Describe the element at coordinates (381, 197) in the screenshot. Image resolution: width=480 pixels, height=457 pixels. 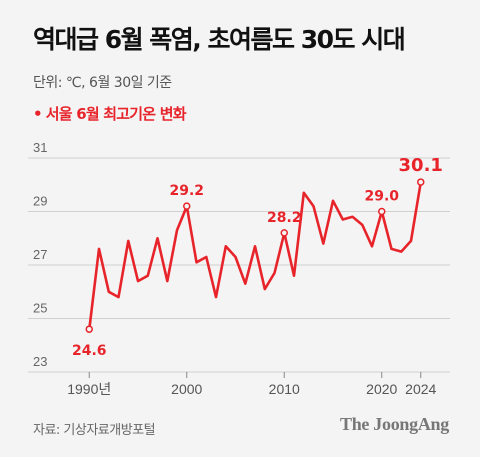
I see `data-label: 29.0` at that location.